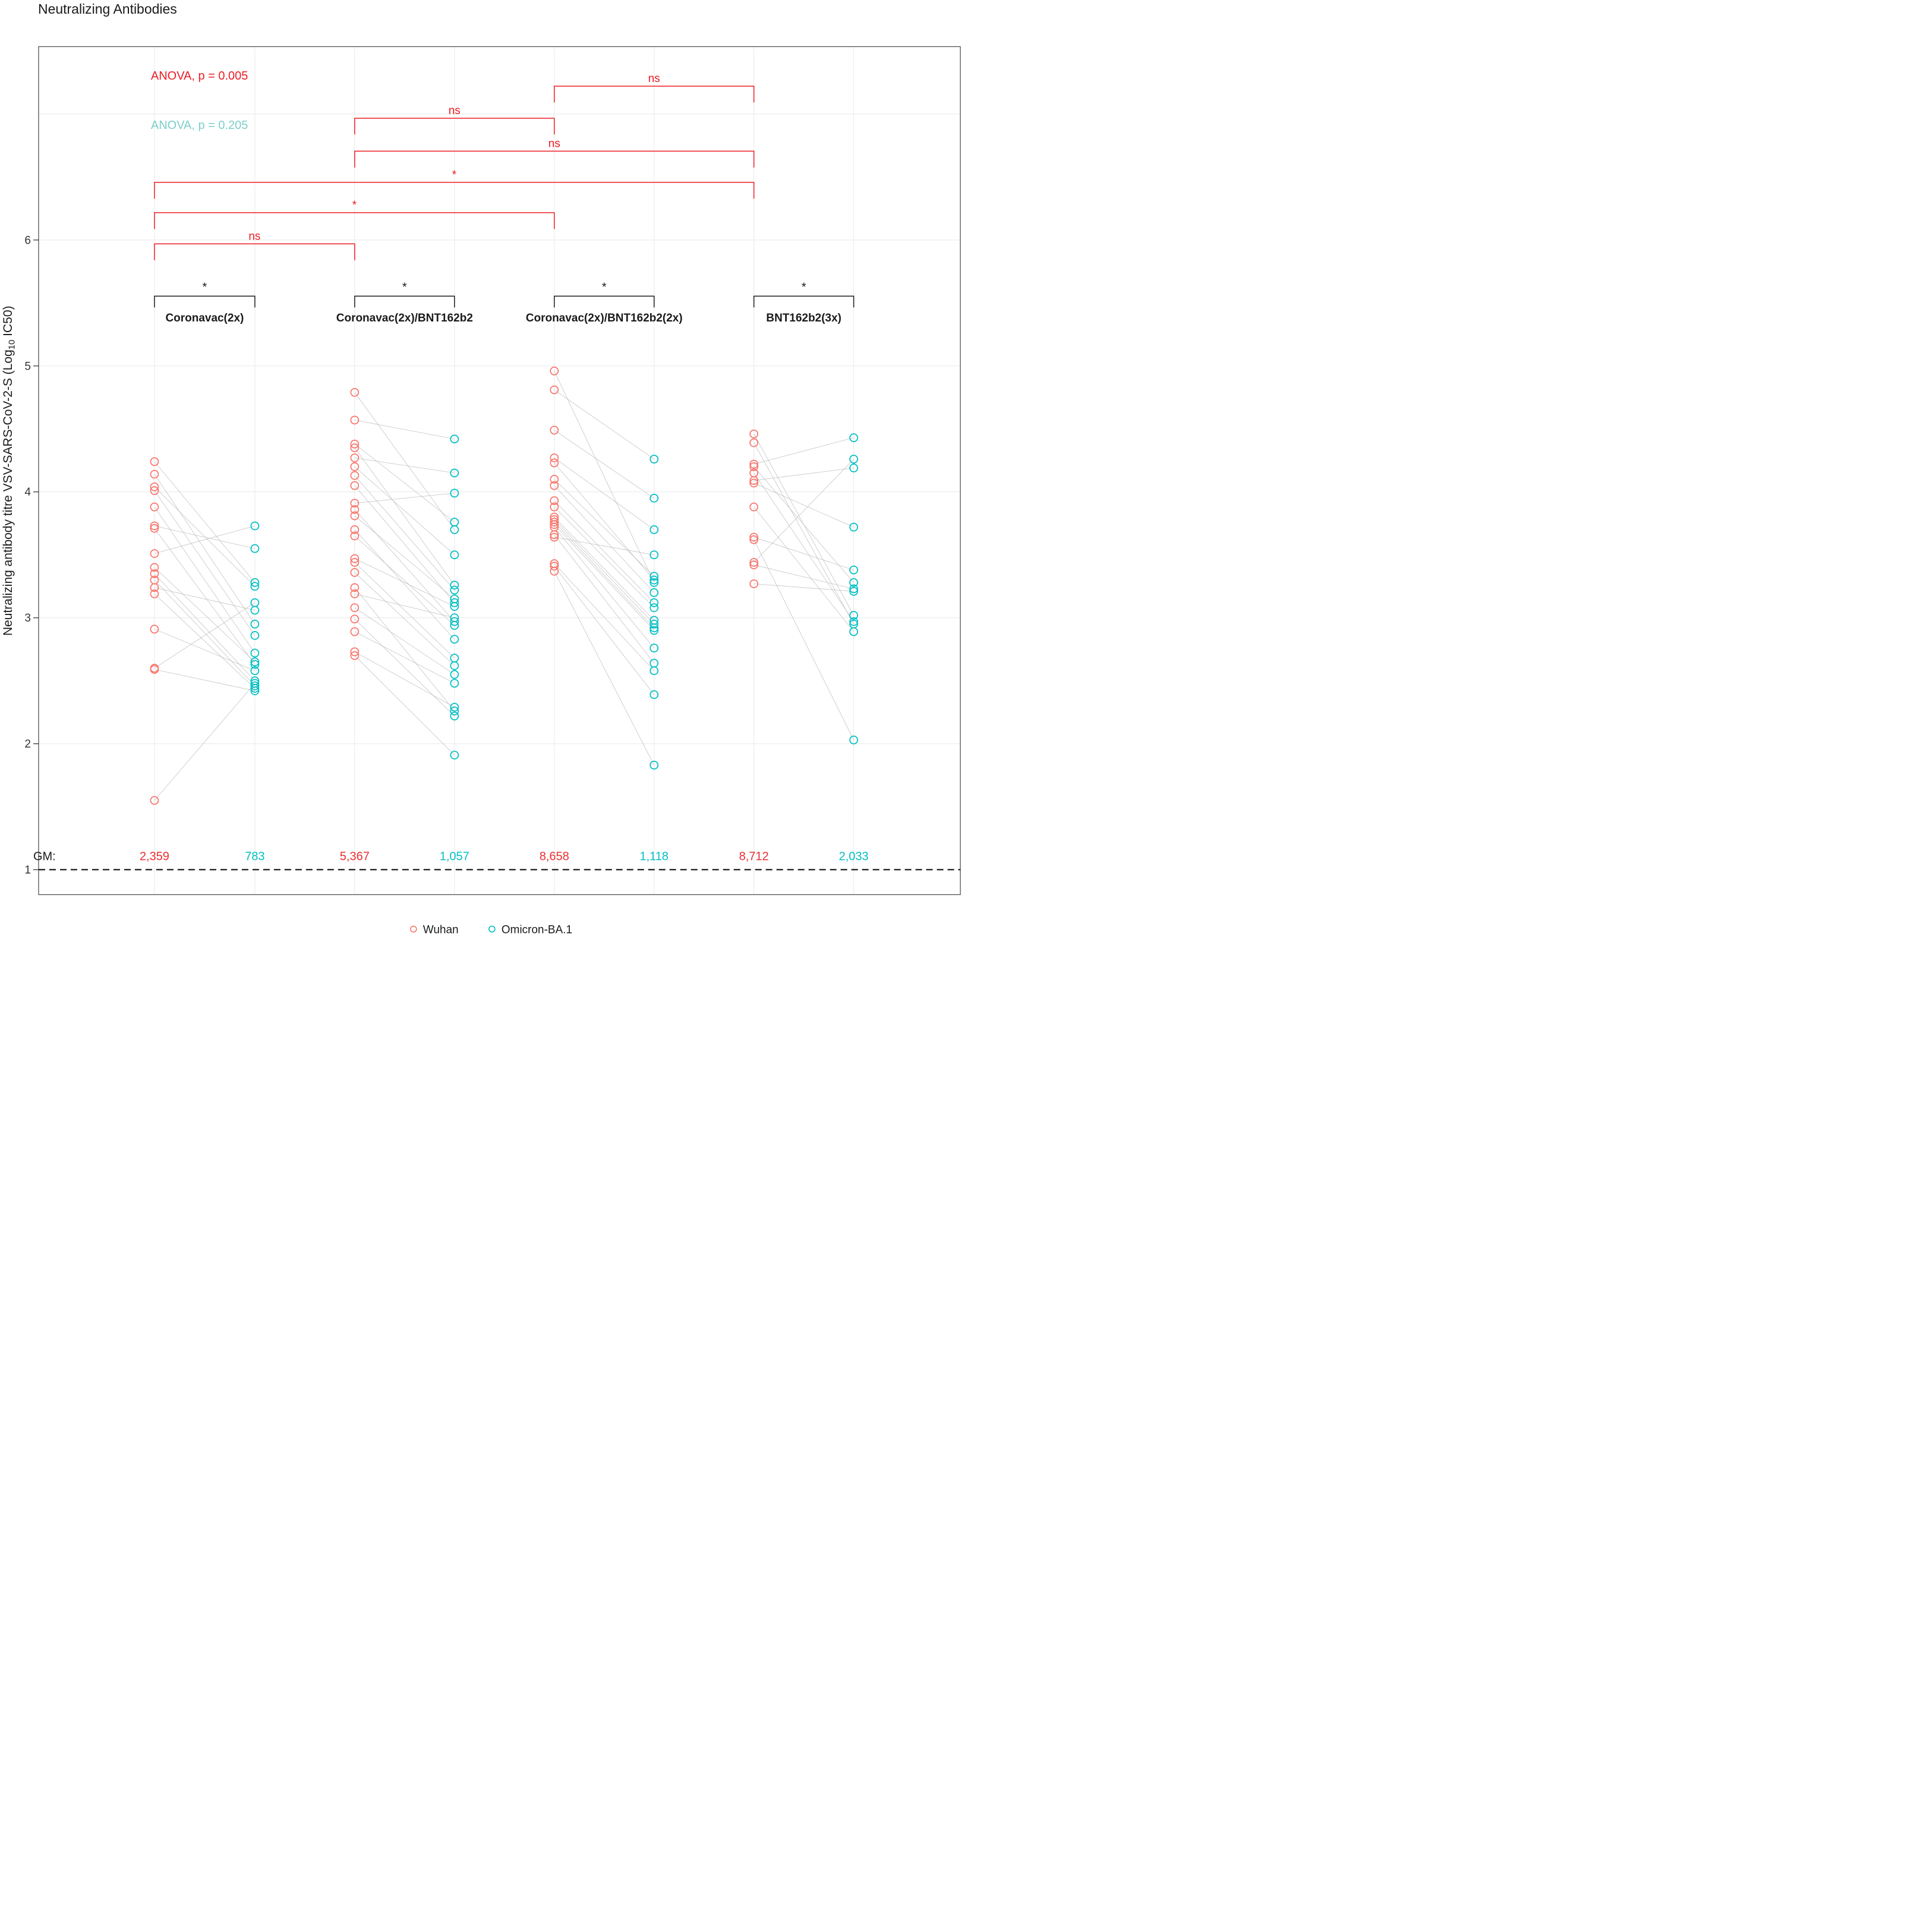  I want to click on group-label-coronavac2x-bnt162b2: Coronavac(2x)/BNT162b2, so click(404, 318).